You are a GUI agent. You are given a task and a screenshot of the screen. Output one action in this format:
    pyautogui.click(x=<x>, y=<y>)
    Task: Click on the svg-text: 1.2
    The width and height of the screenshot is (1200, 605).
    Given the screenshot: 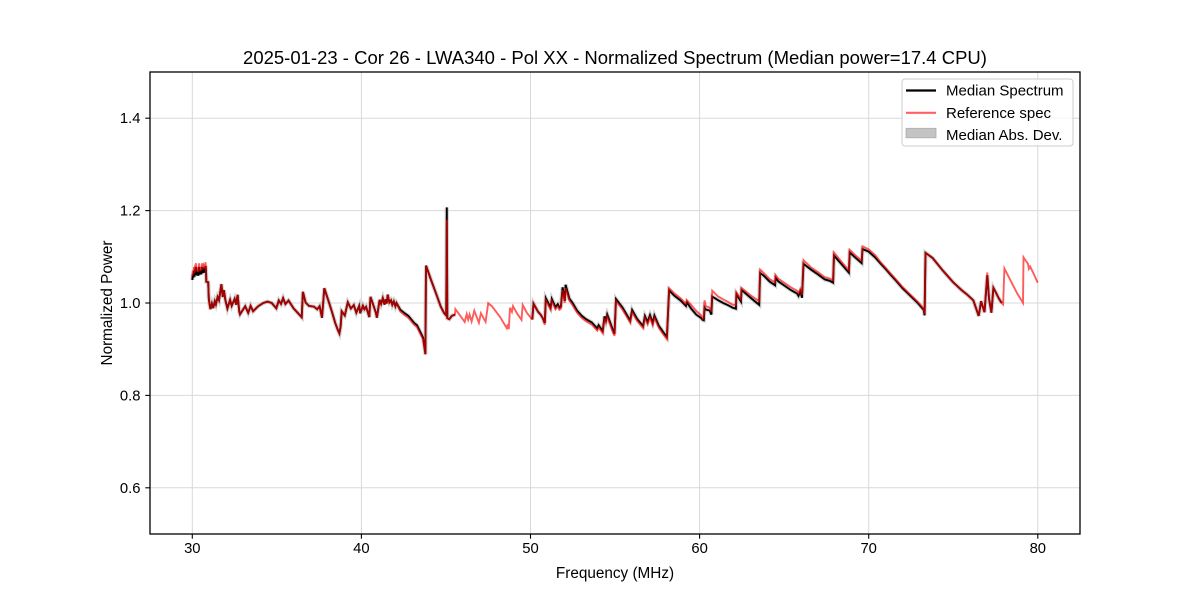 What is the action you would take?
    pyautogui.click(x=130, y=212)
    